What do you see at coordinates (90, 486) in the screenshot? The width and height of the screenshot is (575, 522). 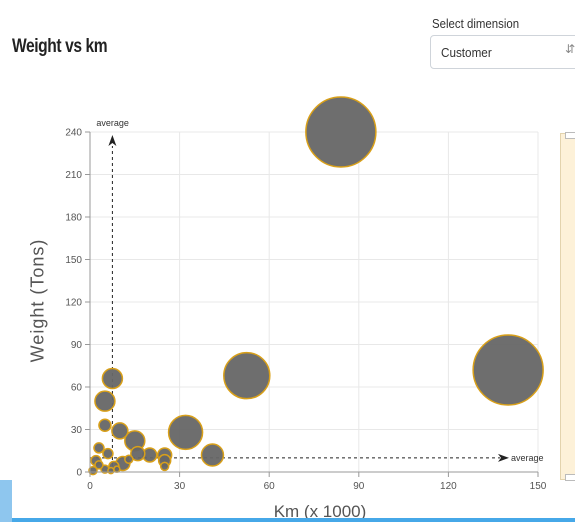 I see `x-tick-label: 0` at bounding box center [90, 486].